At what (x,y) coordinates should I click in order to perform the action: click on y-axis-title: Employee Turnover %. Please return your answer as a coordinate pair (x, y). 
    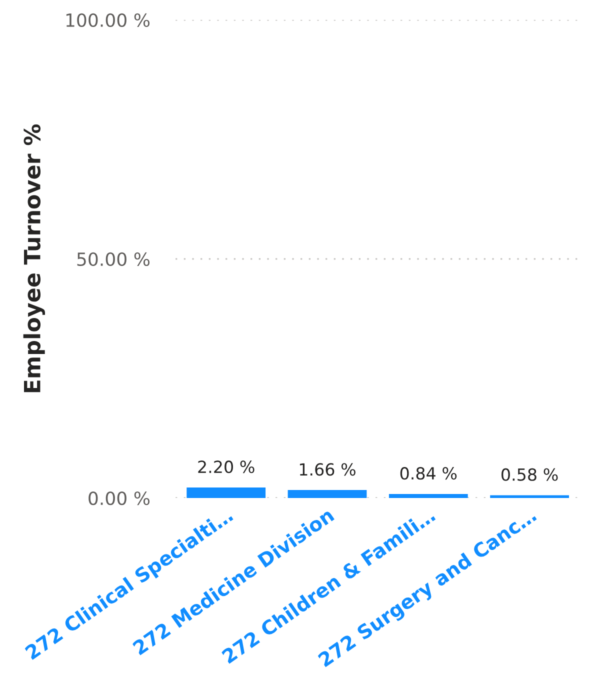
    Looking at the image, I should click on (34, 258).